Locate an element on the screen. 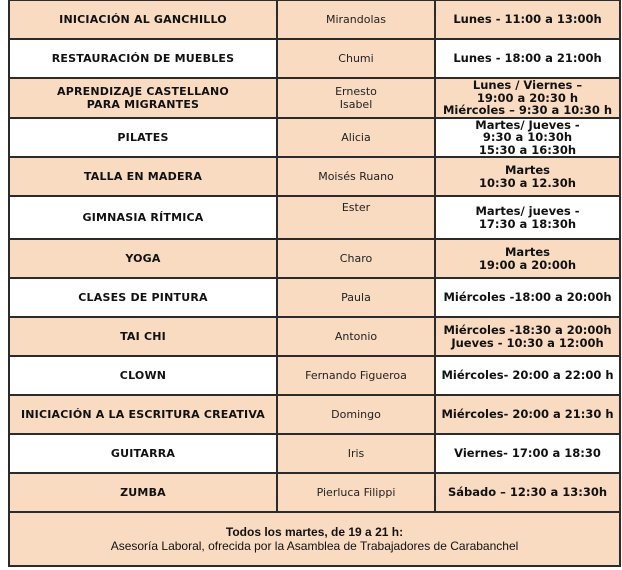 This screenshot has width=622, height=570. teacher-cell: Paula is located at coordinates (356, 297).